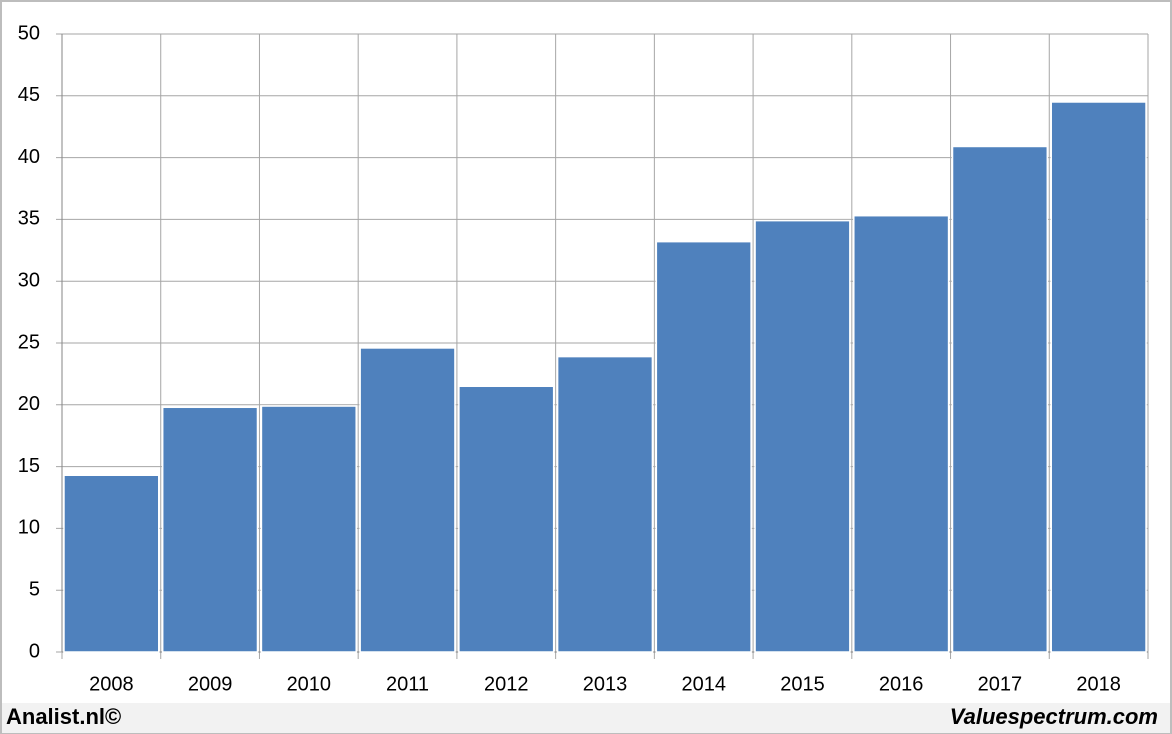 The height and width of the screenshot is (734, 1172). I want to click on y-tick-label: 10, so click(29, 528).